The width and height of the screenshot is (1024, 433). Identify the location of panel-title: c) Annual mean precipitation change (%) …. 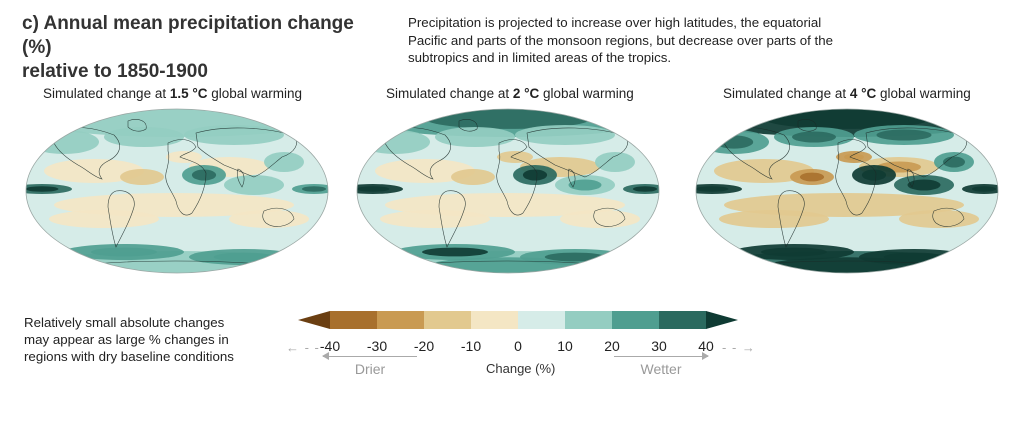
(202, 48).